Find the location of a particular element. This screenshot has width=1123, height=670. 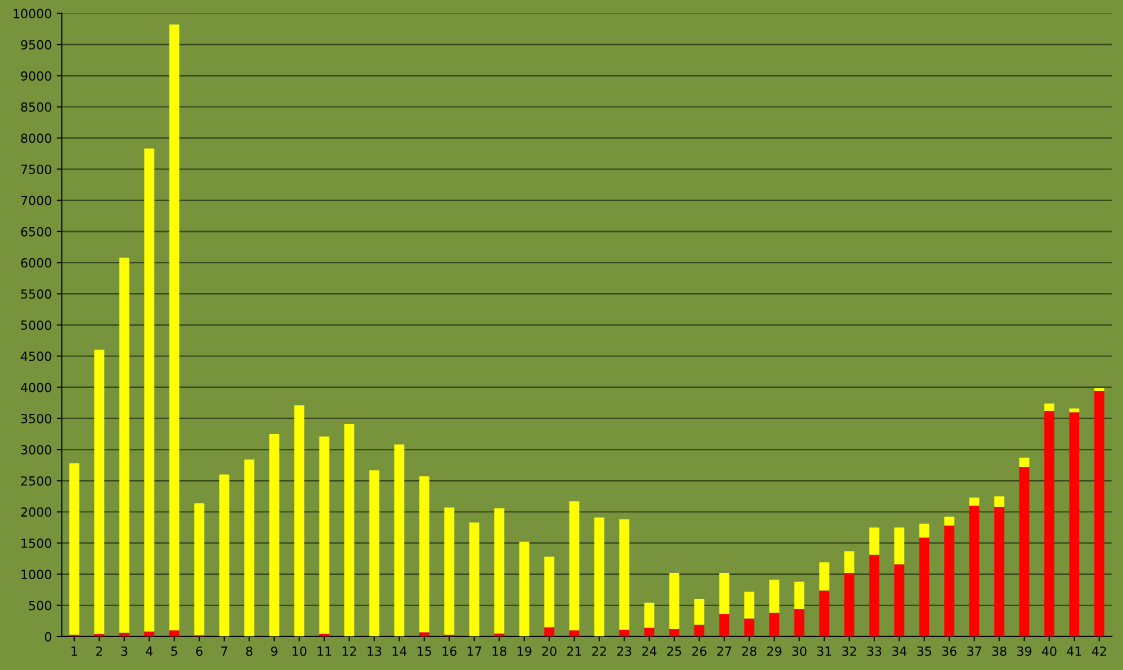

y-tick-label: 1000 is located at coordinates (36, 574).